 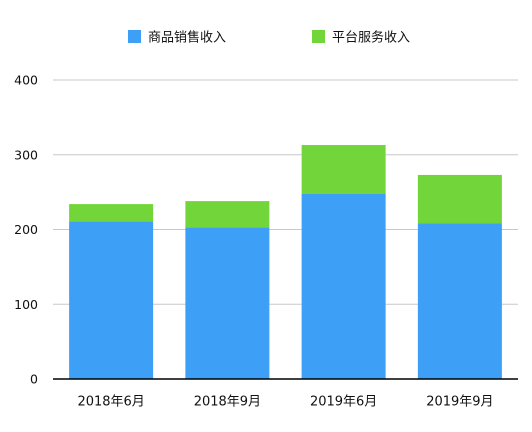 What do you see at coordinates (343, 402) in the screenshot?
I see `x-tick-label: 2019年6月` at bounding box center [343, 402].